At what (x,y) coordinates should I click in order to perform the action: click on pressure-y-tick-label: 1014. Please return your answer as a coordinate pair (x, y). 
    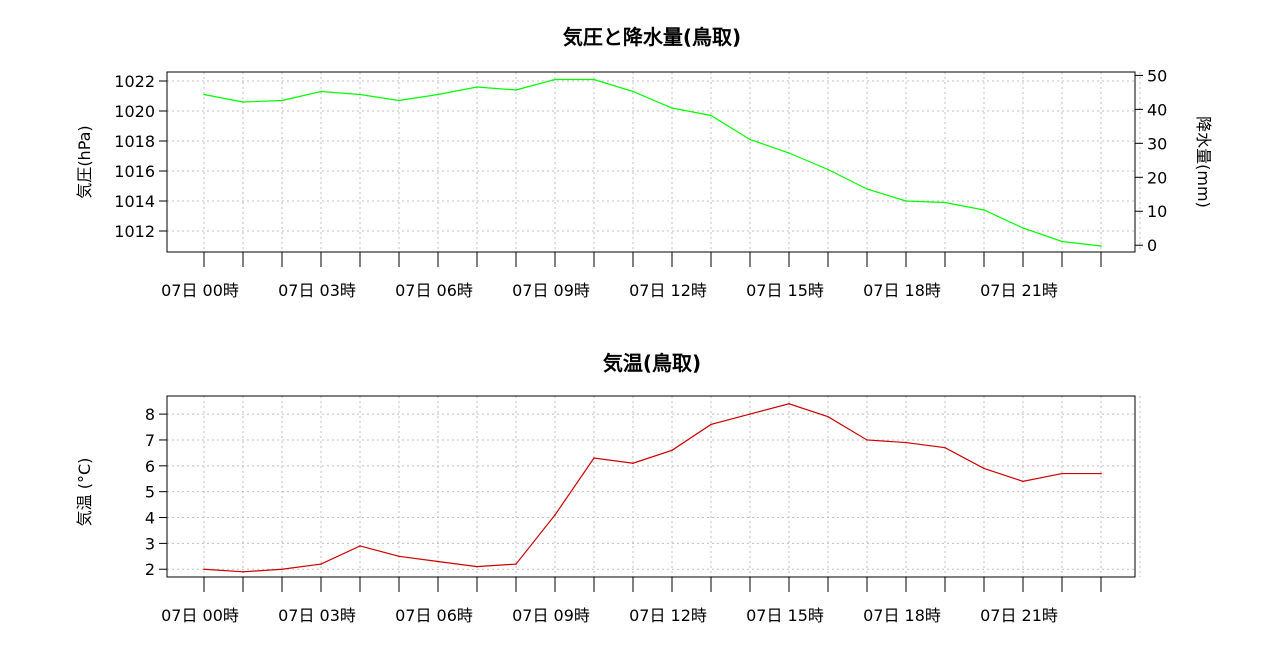
    Looking at the image, I should click on (134, 201).